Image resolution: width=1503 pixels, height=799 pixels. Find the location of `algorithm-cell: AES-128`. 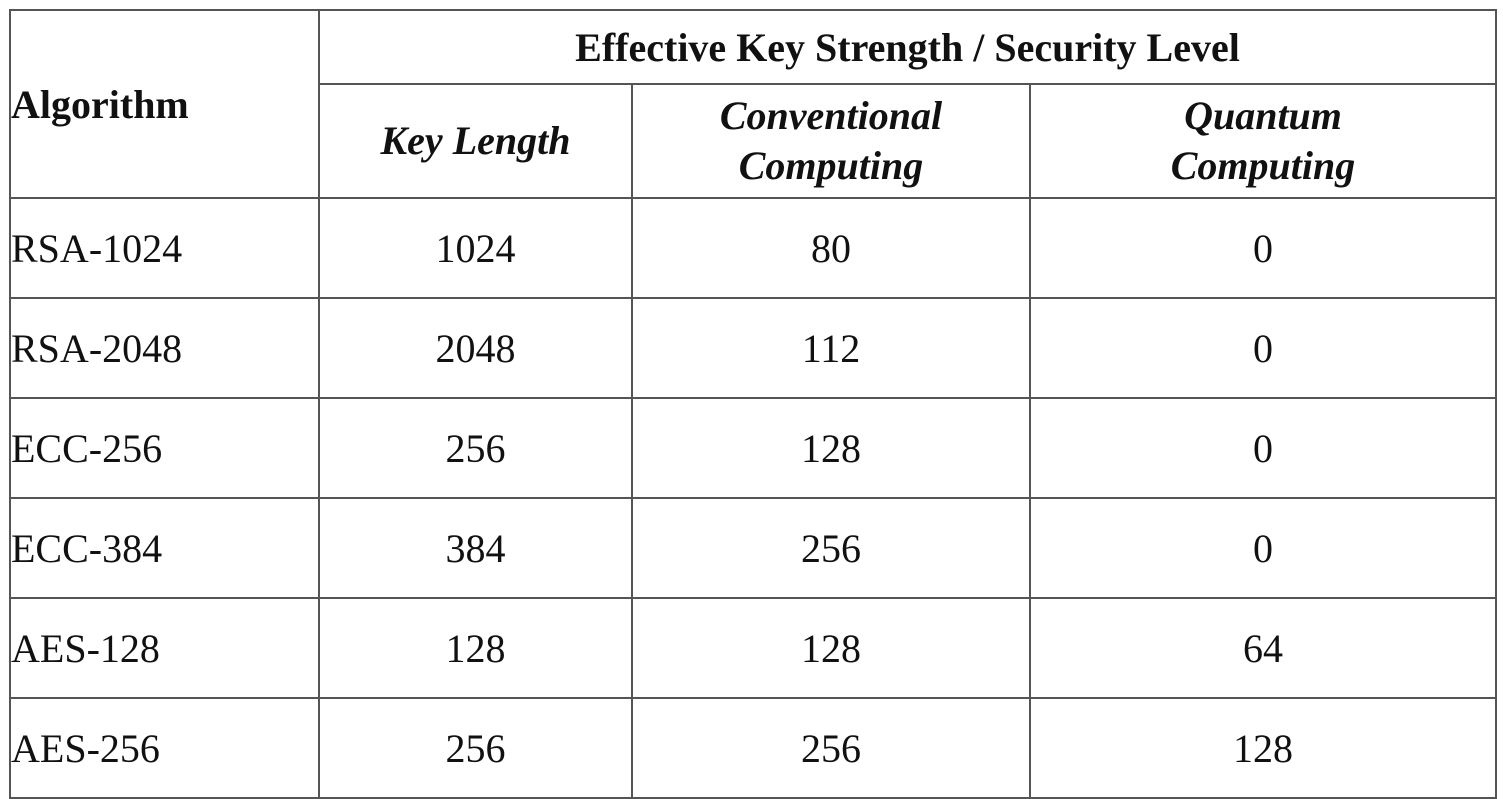

algorithm-cell: AES-128 is located at coordinates (164, 648).